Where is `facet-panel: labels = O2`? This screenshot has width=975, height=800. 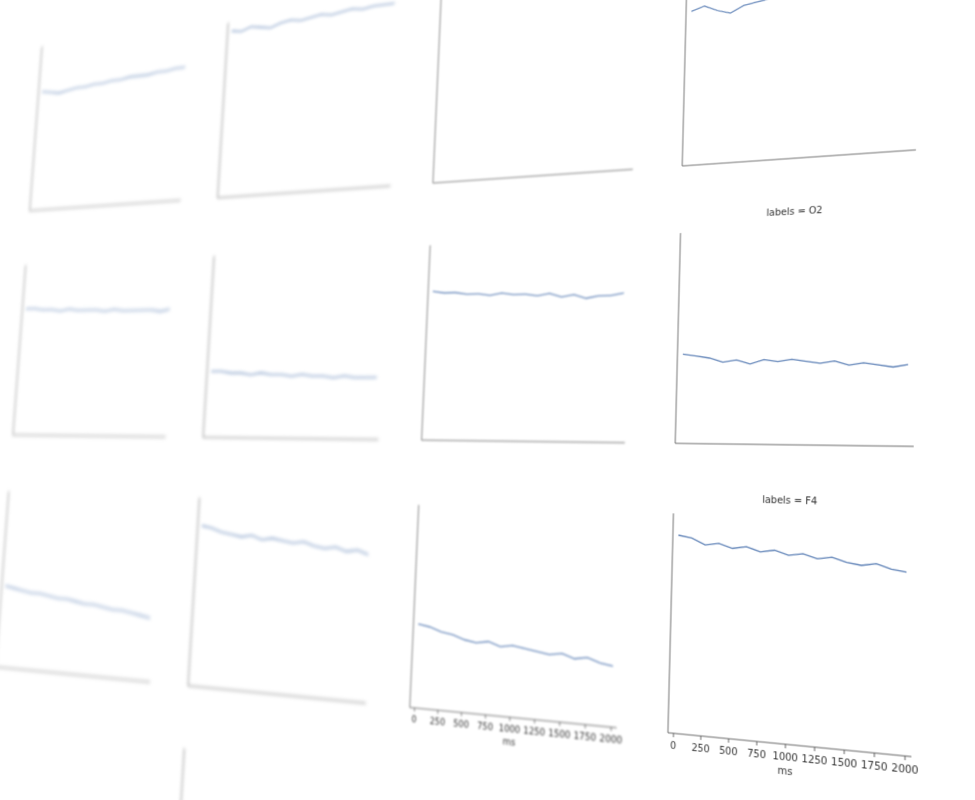 facet-panel: labels = O2 is located at coordinates (792, 337).